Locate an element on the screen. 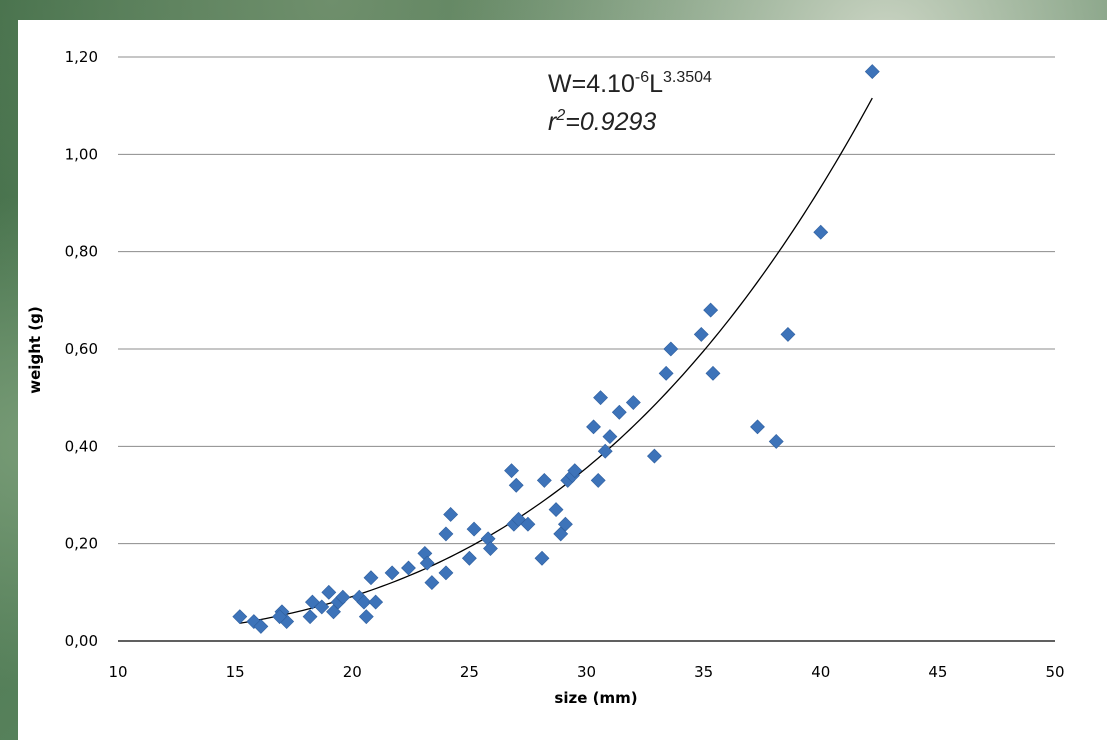 The image size is (1107, 740). r-squared-annotation: r2=0.9293 is located at coordinates (602, 121).